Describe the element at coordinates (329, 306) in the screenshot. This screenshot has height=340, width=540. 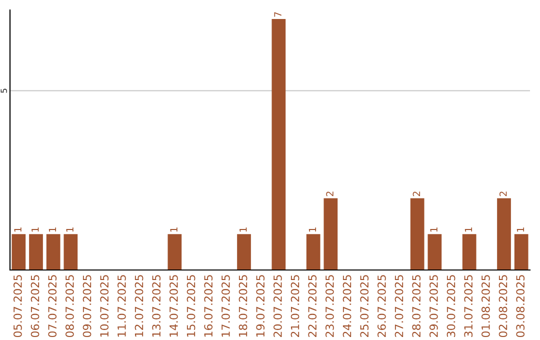
I see `x-tick-label: 23.07.2025` at that location.